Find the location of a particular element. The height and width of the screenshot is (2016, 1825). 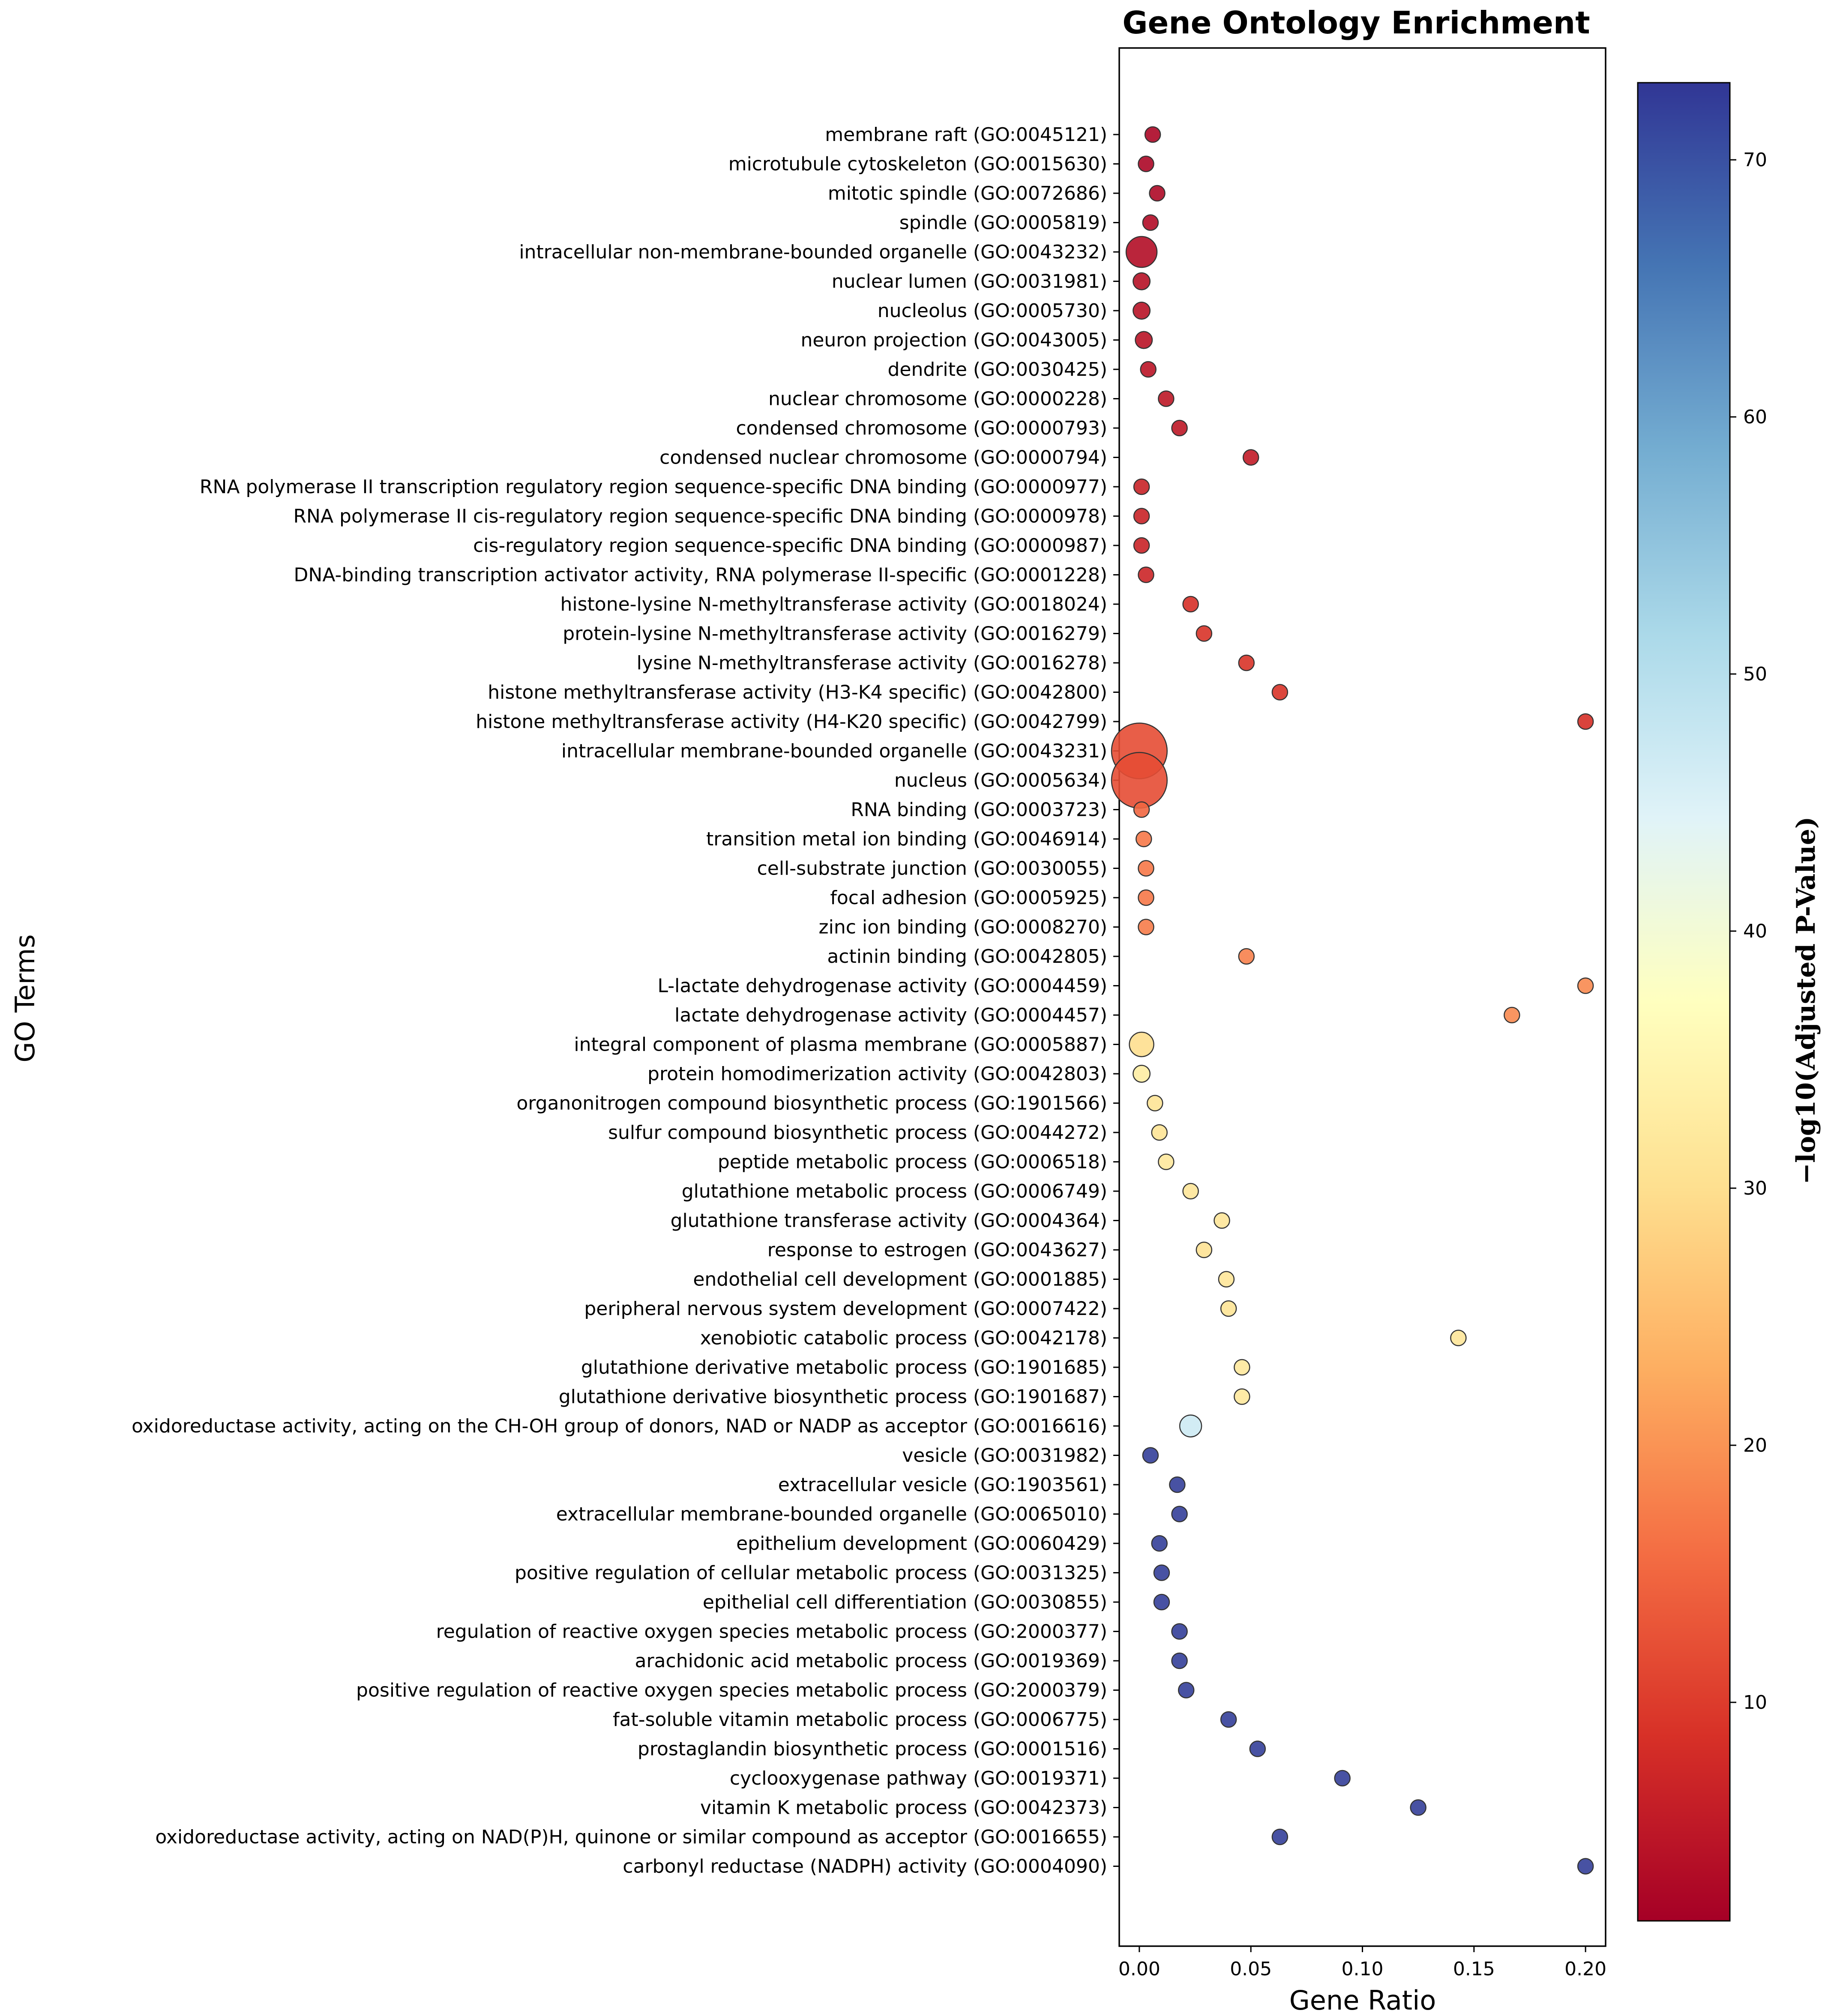

go-term-label: dendrite (GO:0030425) is located at coordinates (997, 369).